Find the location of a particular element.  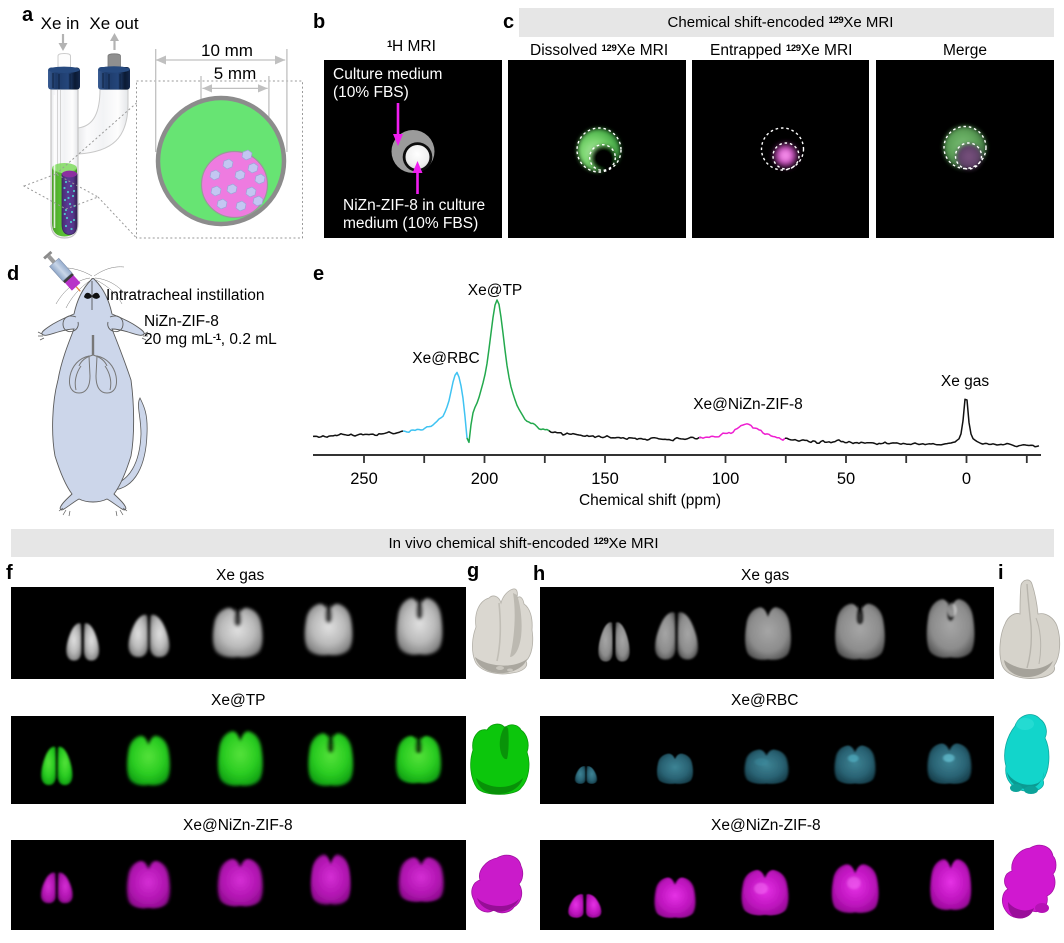

svg-text: Culture medium is located at coordinates (387, 74).